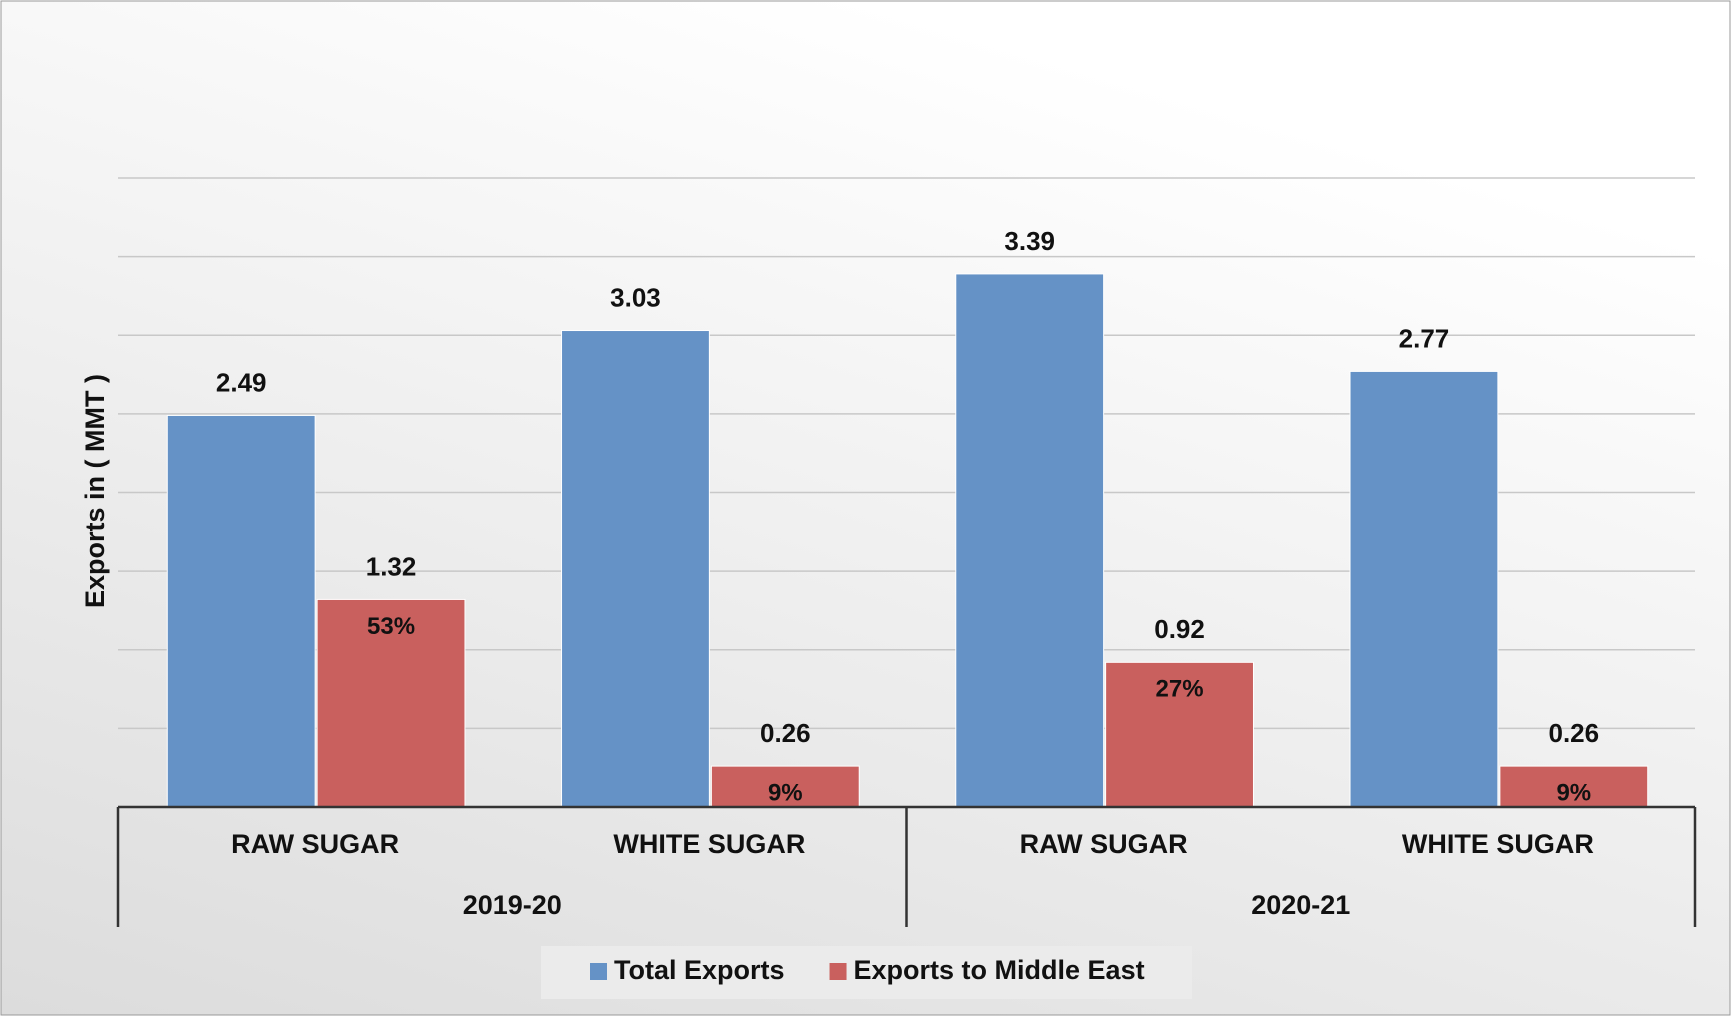  What do you see at coordinates (391, 626) in the screenshot?
I see `percent-label: 53%` at bounding box center [391, 626].